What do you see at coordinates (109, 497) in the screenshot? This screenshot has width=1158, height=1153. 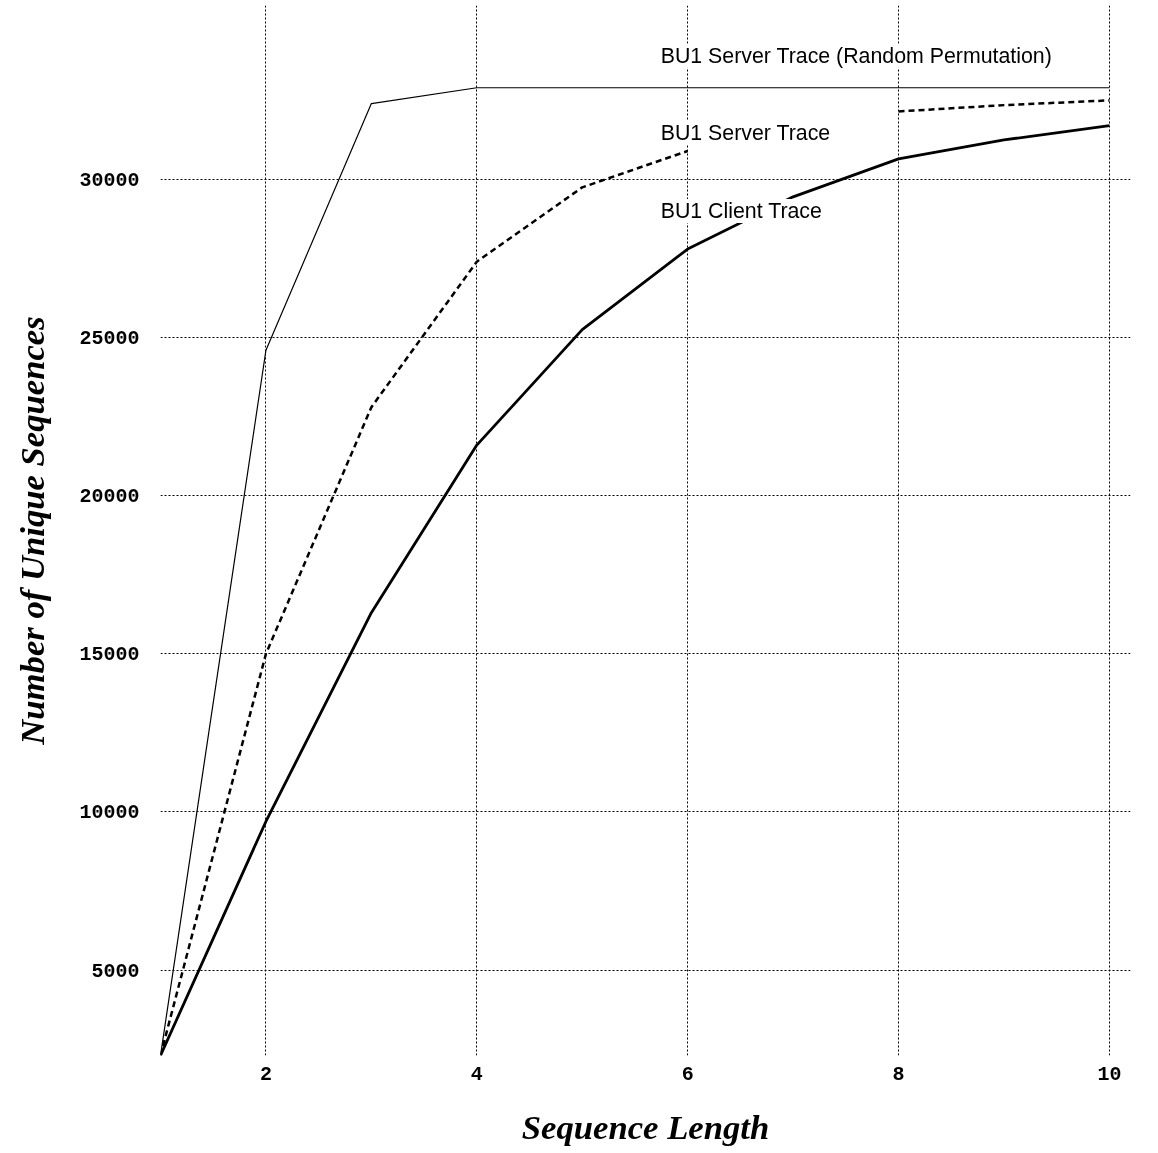 I see `y-tick-label: 20000` at bounding box center [109, 497].